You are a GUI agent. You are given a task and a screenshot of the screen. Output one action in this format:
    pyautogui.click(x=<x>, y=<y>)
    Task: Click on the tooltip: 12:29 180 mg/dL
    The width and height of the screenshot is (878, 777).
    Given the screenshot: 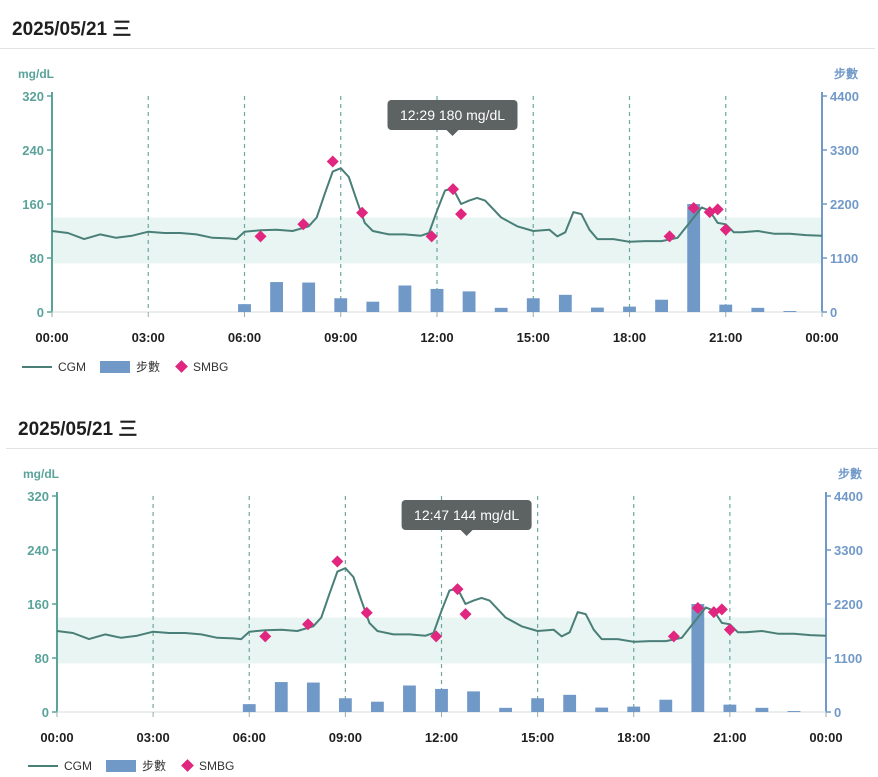 What is the action you would take?
    pyautogui.click(x=452, y=118)
    